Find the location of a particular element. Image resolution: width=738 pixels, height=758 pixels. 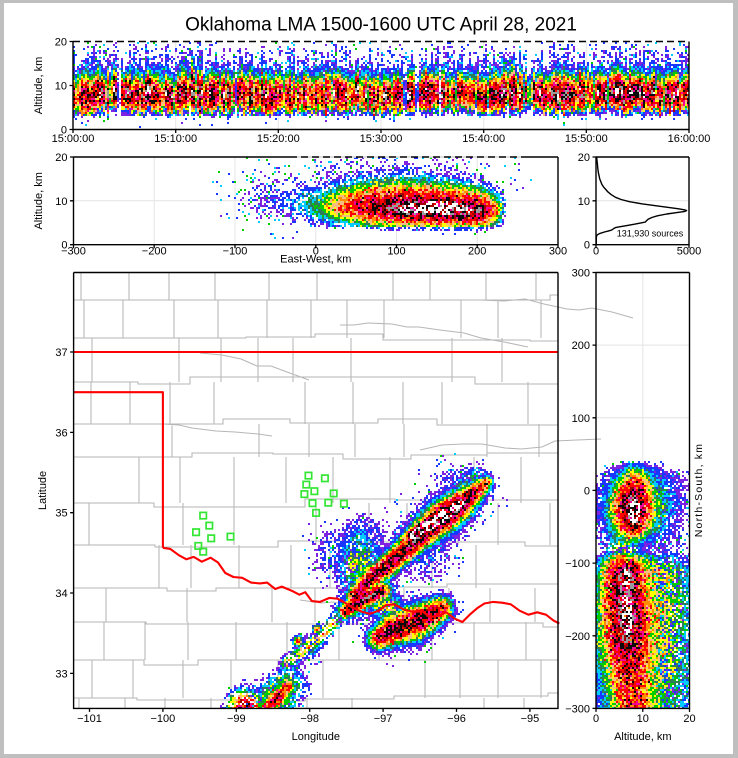

svg-text: 131,930 sources is located at coordinates (650, 234).